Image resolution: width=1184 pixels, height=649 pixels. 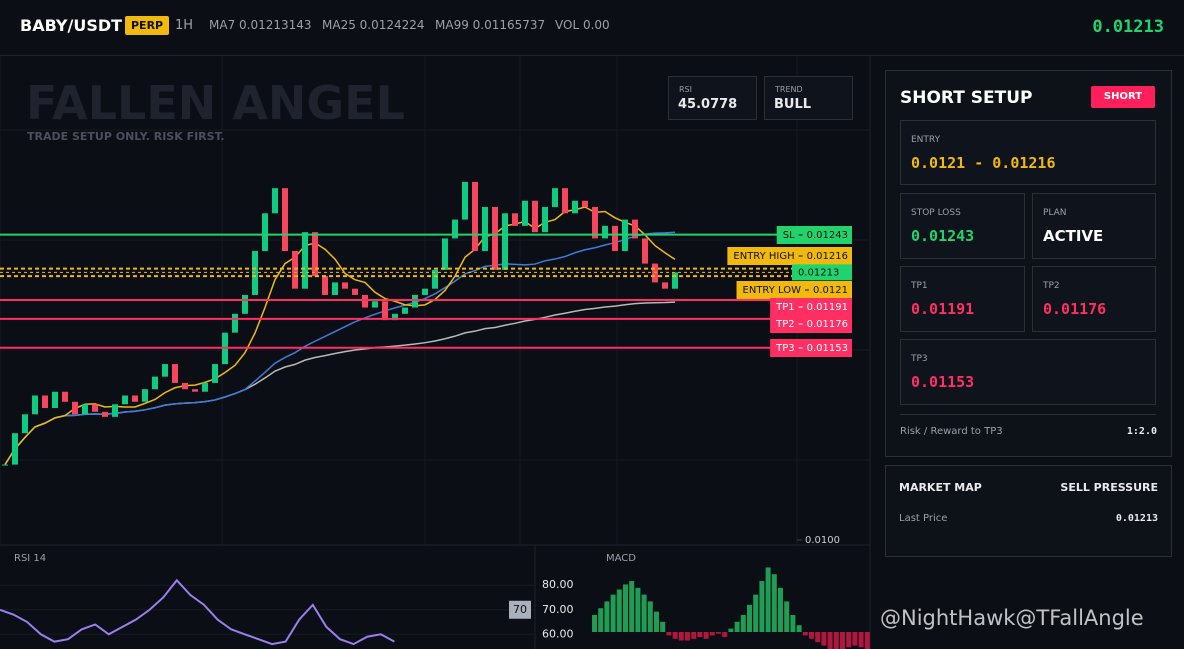 I want to click on level-tag: ENTRY HIGH 0.01216, so click(x=789, y=256).